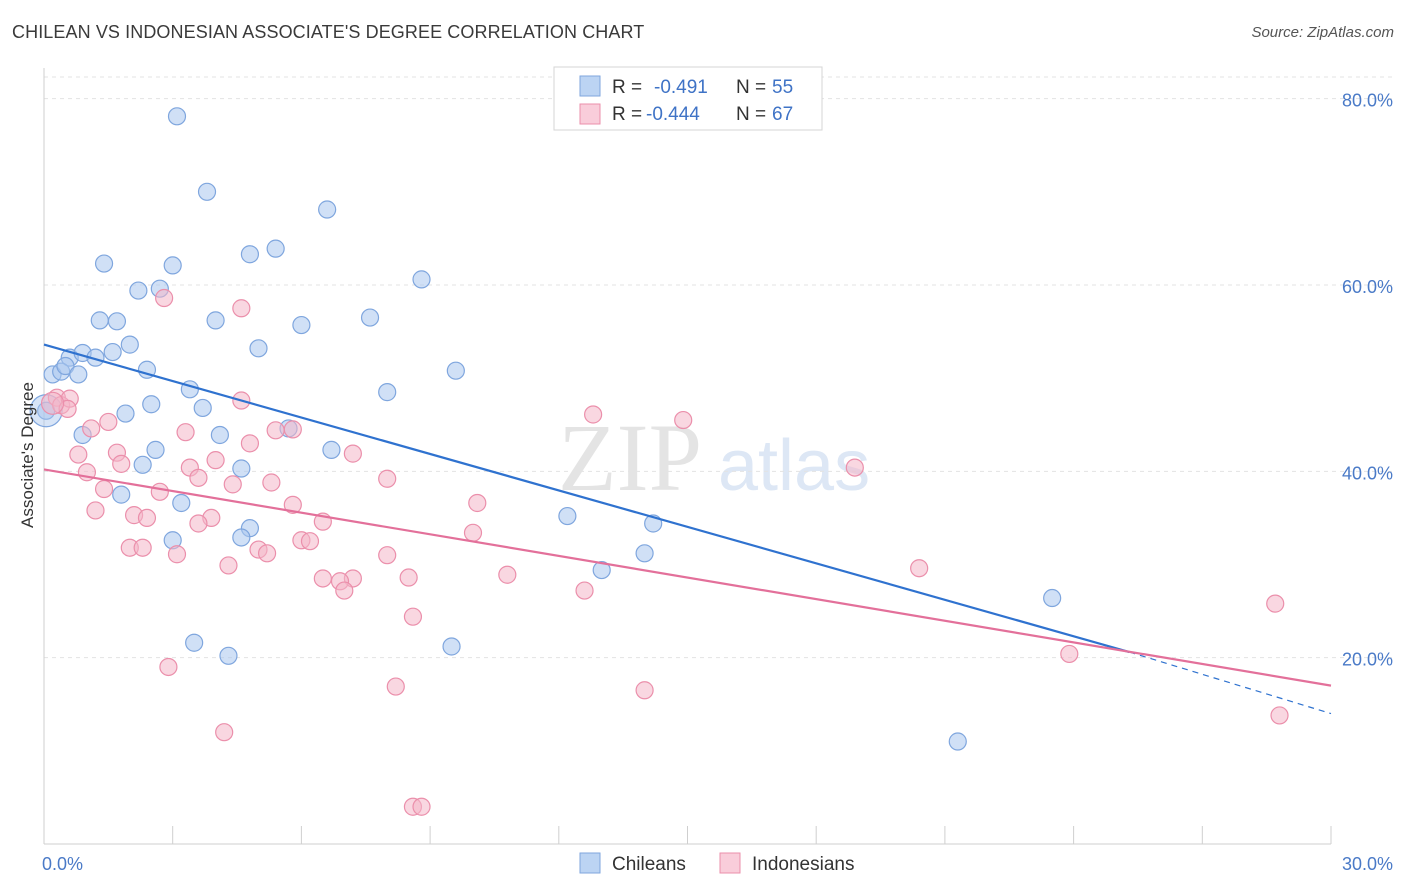 The image size is (1406, 892). Describe the element at coordinates (803, 864) in the screenshot. I see `bottom-legend-label-indonesians: Indonesians` at that location.